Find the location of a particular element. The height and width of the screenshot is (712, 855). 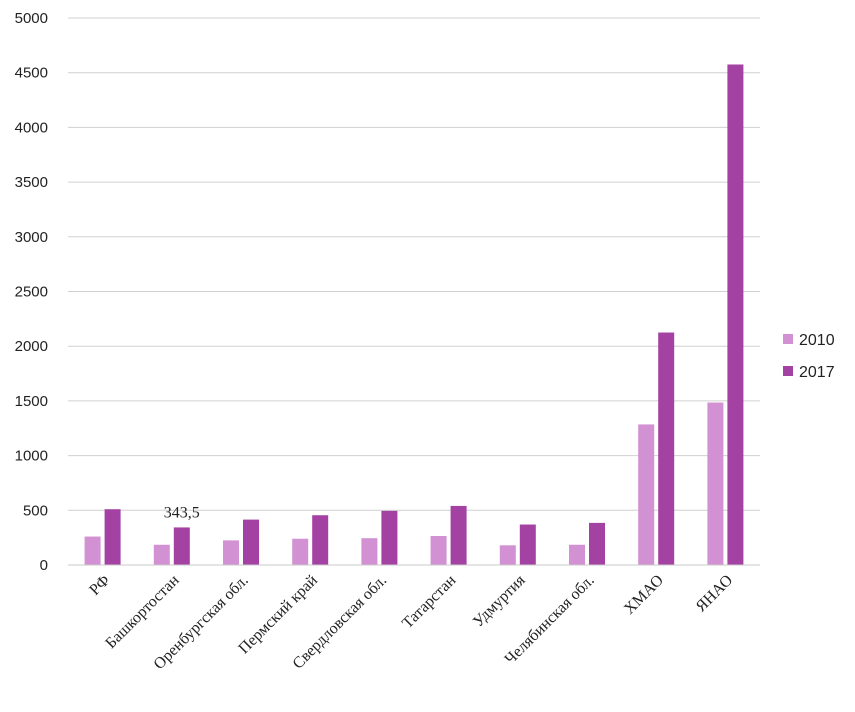

legend: 2010 2017 is located at coordinates (809, 356).